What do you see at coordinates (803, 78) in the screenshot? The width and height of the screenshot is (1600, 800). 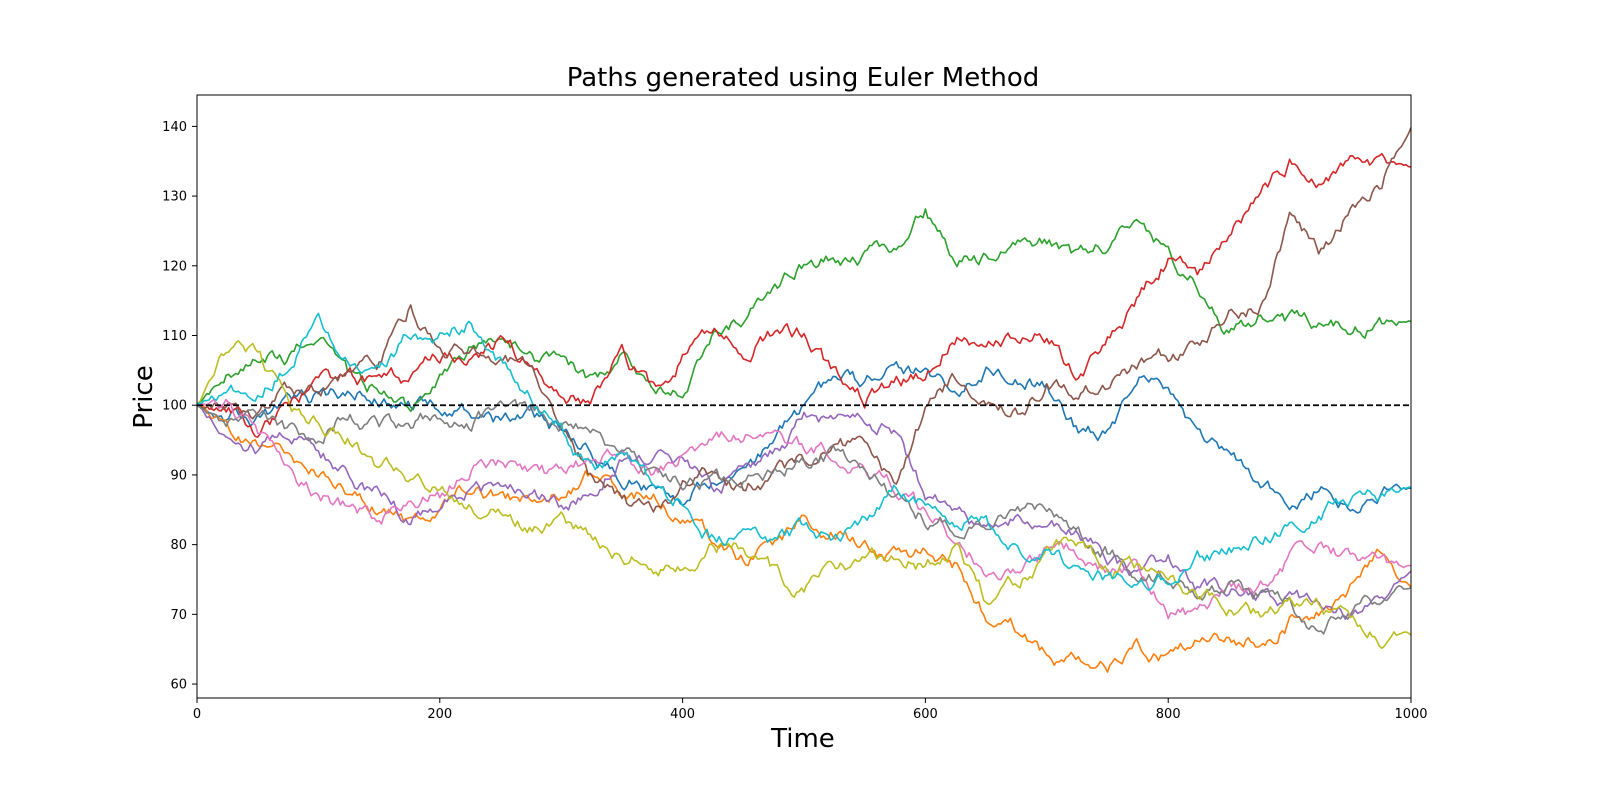 I see `chart-title: Paths generated using Euler Method` at bounding box center [803, 78].